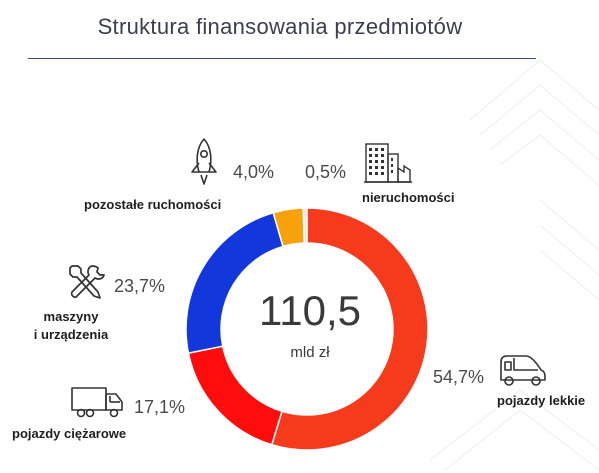 Image resolution: width=599 pixels, height=473 pixels. Describe the element at coordinates (160, 407) in the screenshot. I see `pct-pojazdy-ciezarowe: 17,1%` at that location.